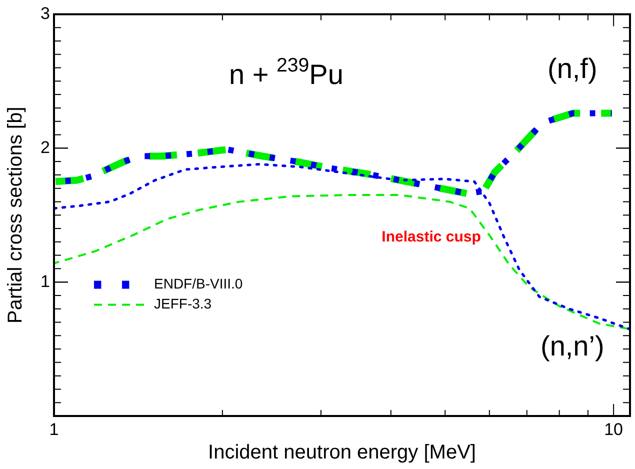 The height and width of the screenshot is (469, 635). What do you see at coordinates (431, 237) in the screenshot?
I see `annotation: Inelastic cusp` at bounding box center [431, 237].